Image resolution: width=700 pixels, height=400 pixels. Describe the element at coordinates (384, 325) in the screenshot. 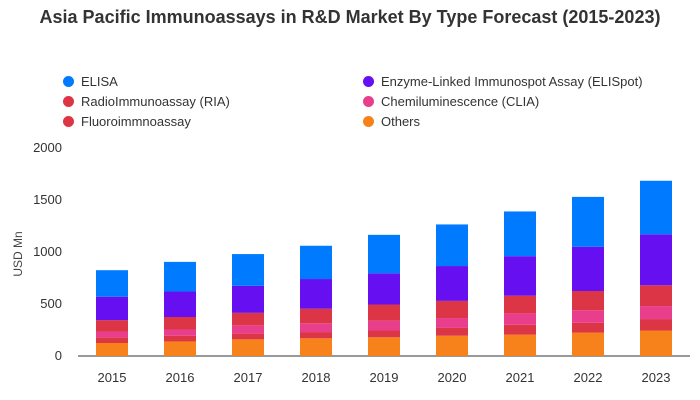

I see `bar-segment-chemiluminescence-clia-2019` at that location.